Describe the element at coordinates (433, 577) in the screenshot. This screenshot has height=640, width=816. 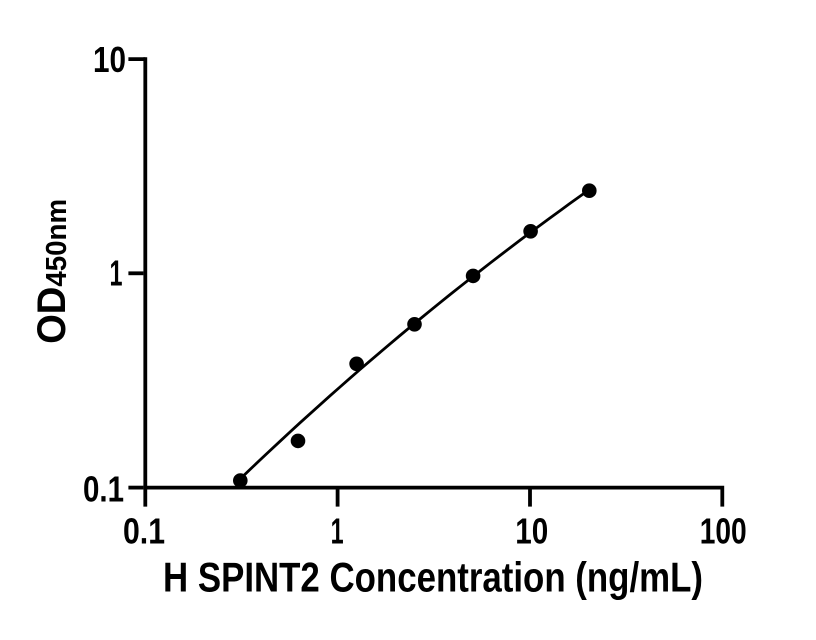
I see `svg-text: H SPINT2 Concentration (ng/mL)` at that location.